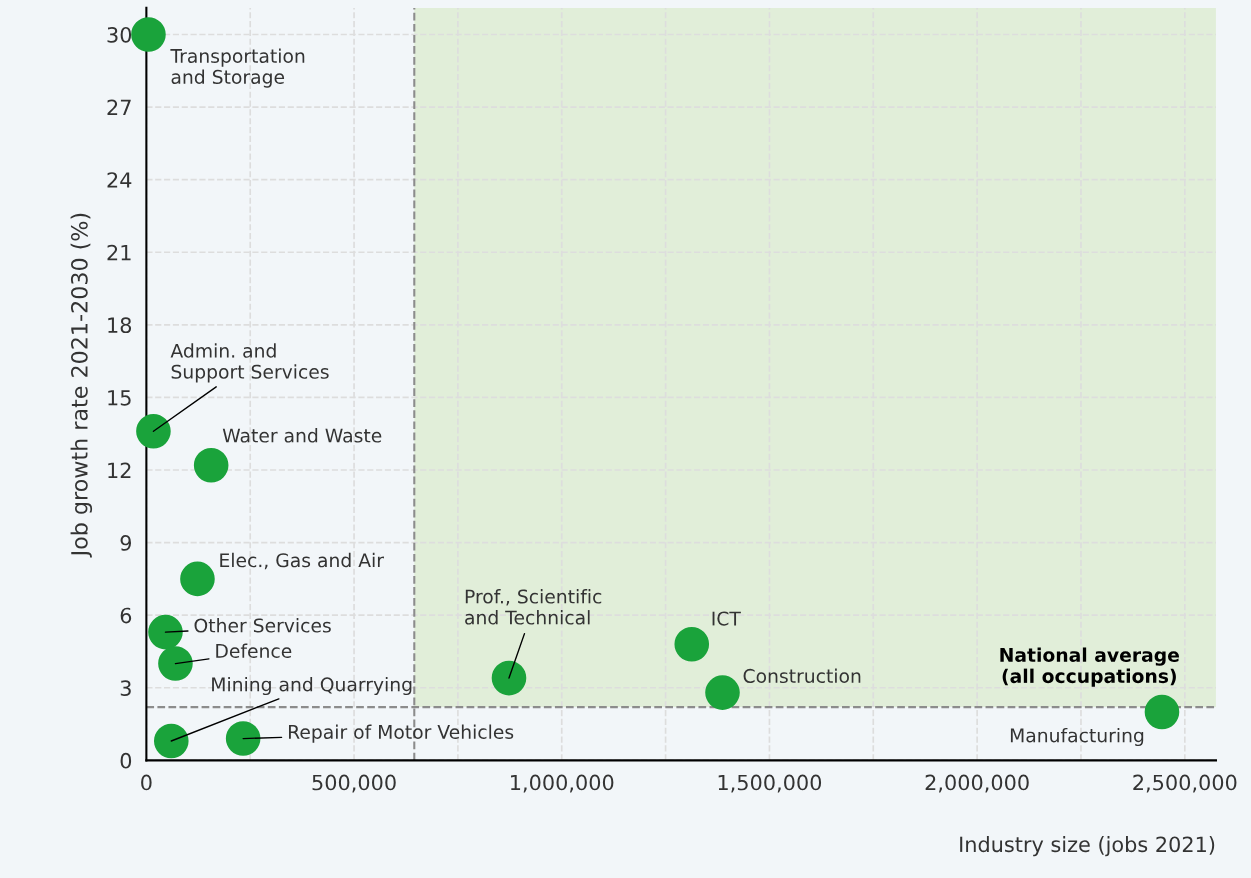 Image resolution: width=1251 pixels, height=878 pixels. What do you see at coordinates (119, 470) in the screenshot?
I see `y-tick-label: 12` at bounding box center [119, 470].